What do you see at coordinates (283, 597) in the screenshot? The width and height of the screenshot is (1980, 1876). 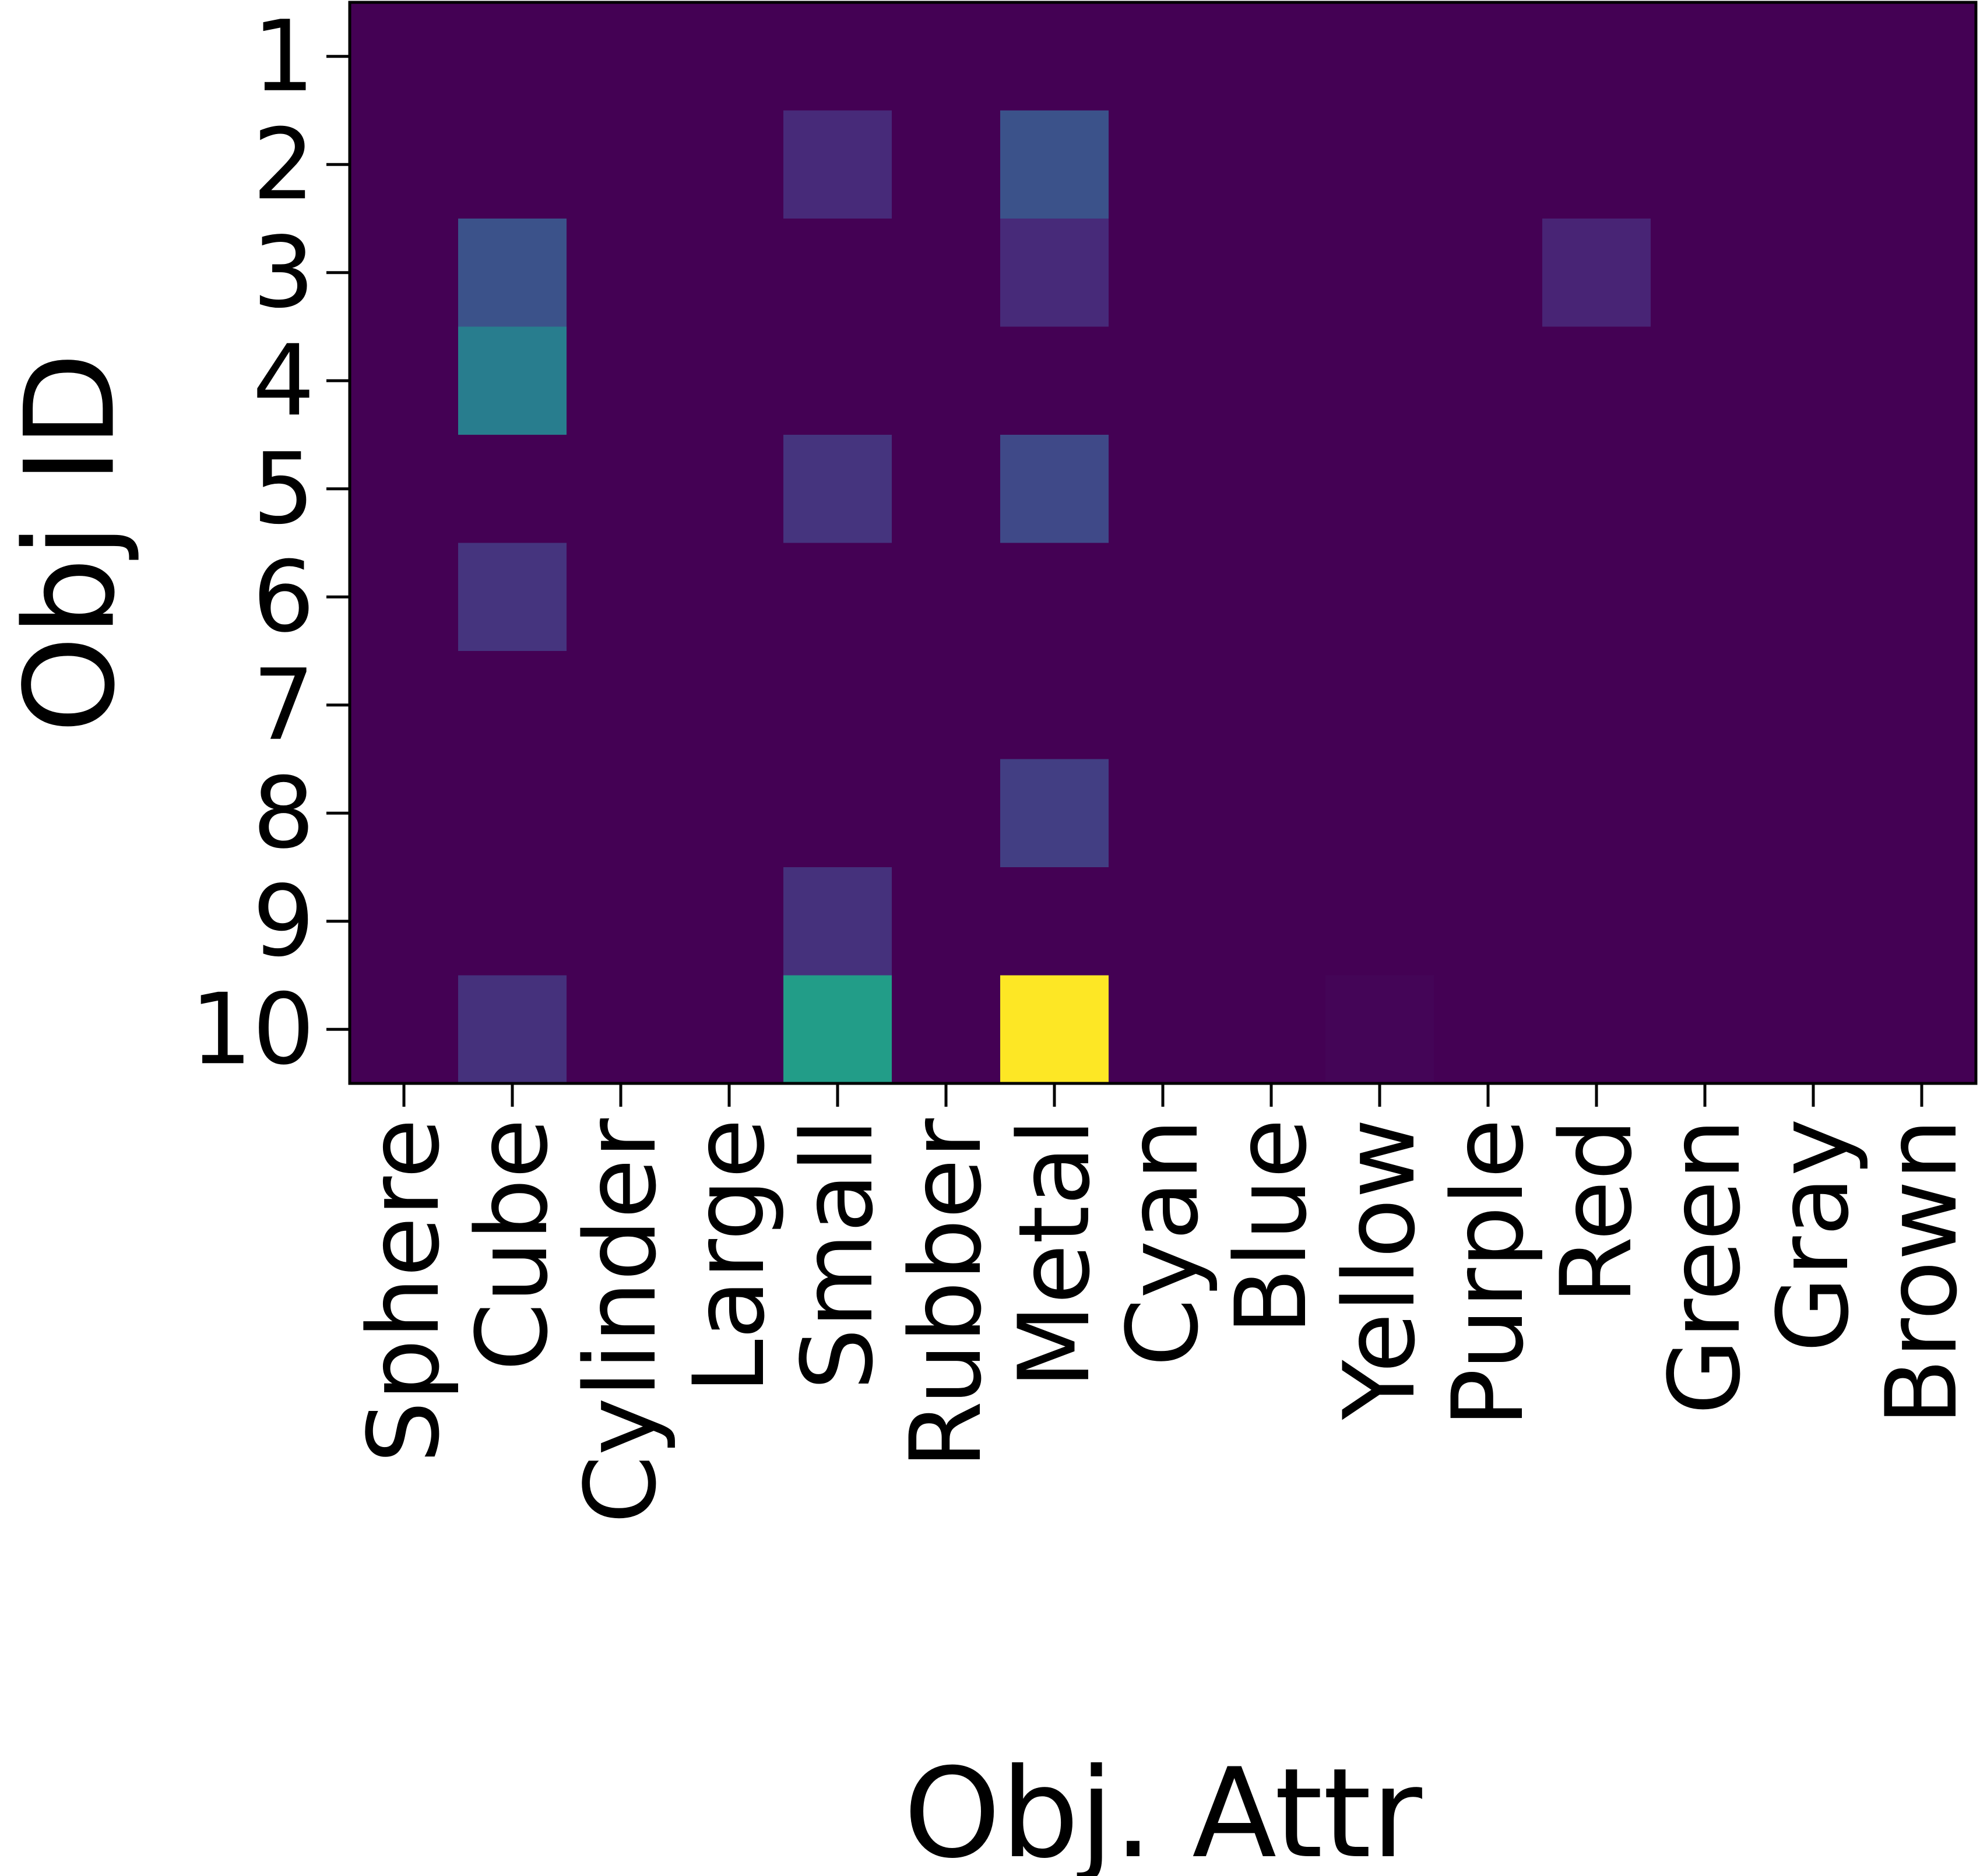 I see `y-tick-label: 6` at bounding box center [283, 597].